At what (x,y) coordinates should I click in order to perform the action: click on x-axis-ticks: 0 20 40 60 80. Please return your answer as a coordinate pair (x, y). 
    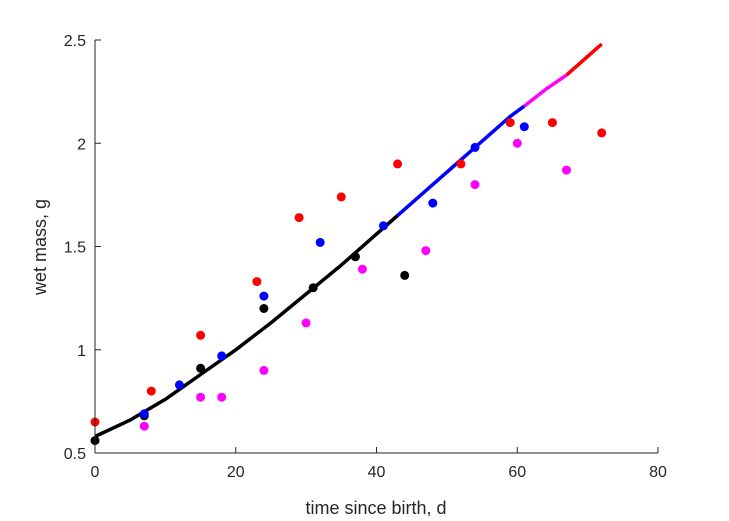
    Looking at the image, I should click on (379, 464).